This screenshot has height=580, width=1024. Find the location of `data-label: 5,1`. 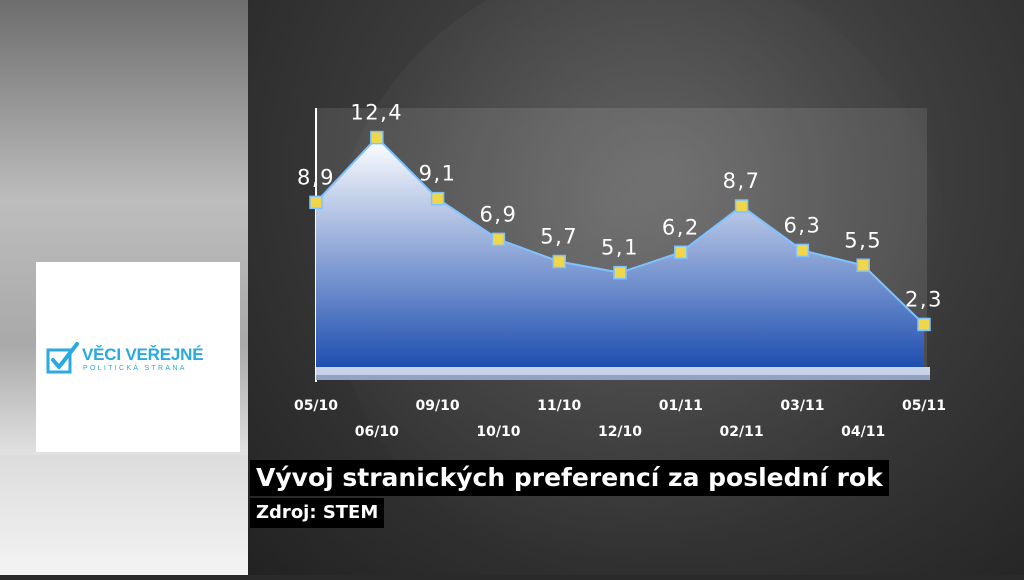

data-label: 5,1 is located at coordinates (620, 248).